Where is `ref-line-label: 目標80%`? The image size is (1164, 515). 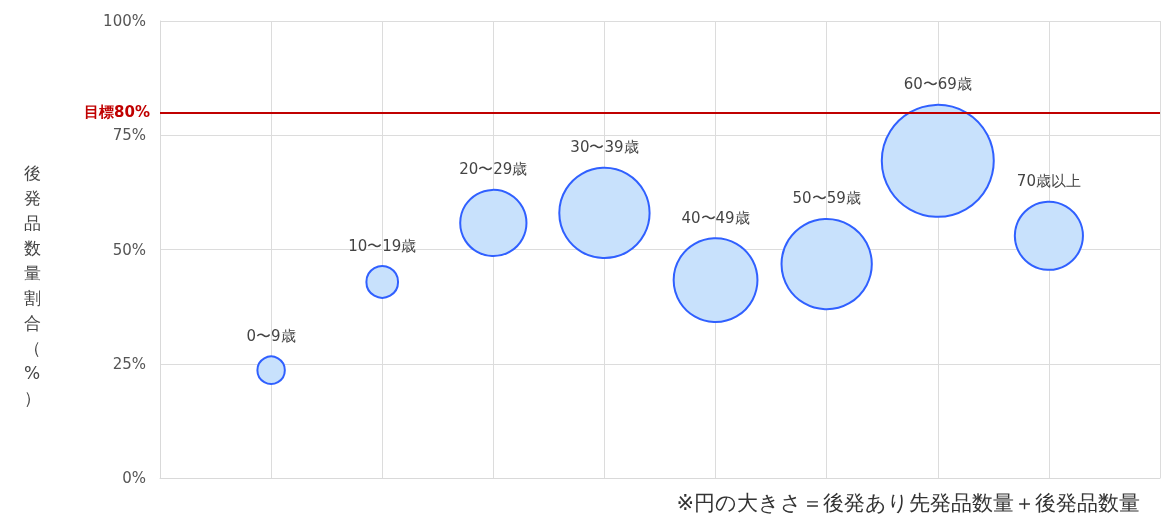 ref-line-label: 目標80% is located at coordinates (117, 112).